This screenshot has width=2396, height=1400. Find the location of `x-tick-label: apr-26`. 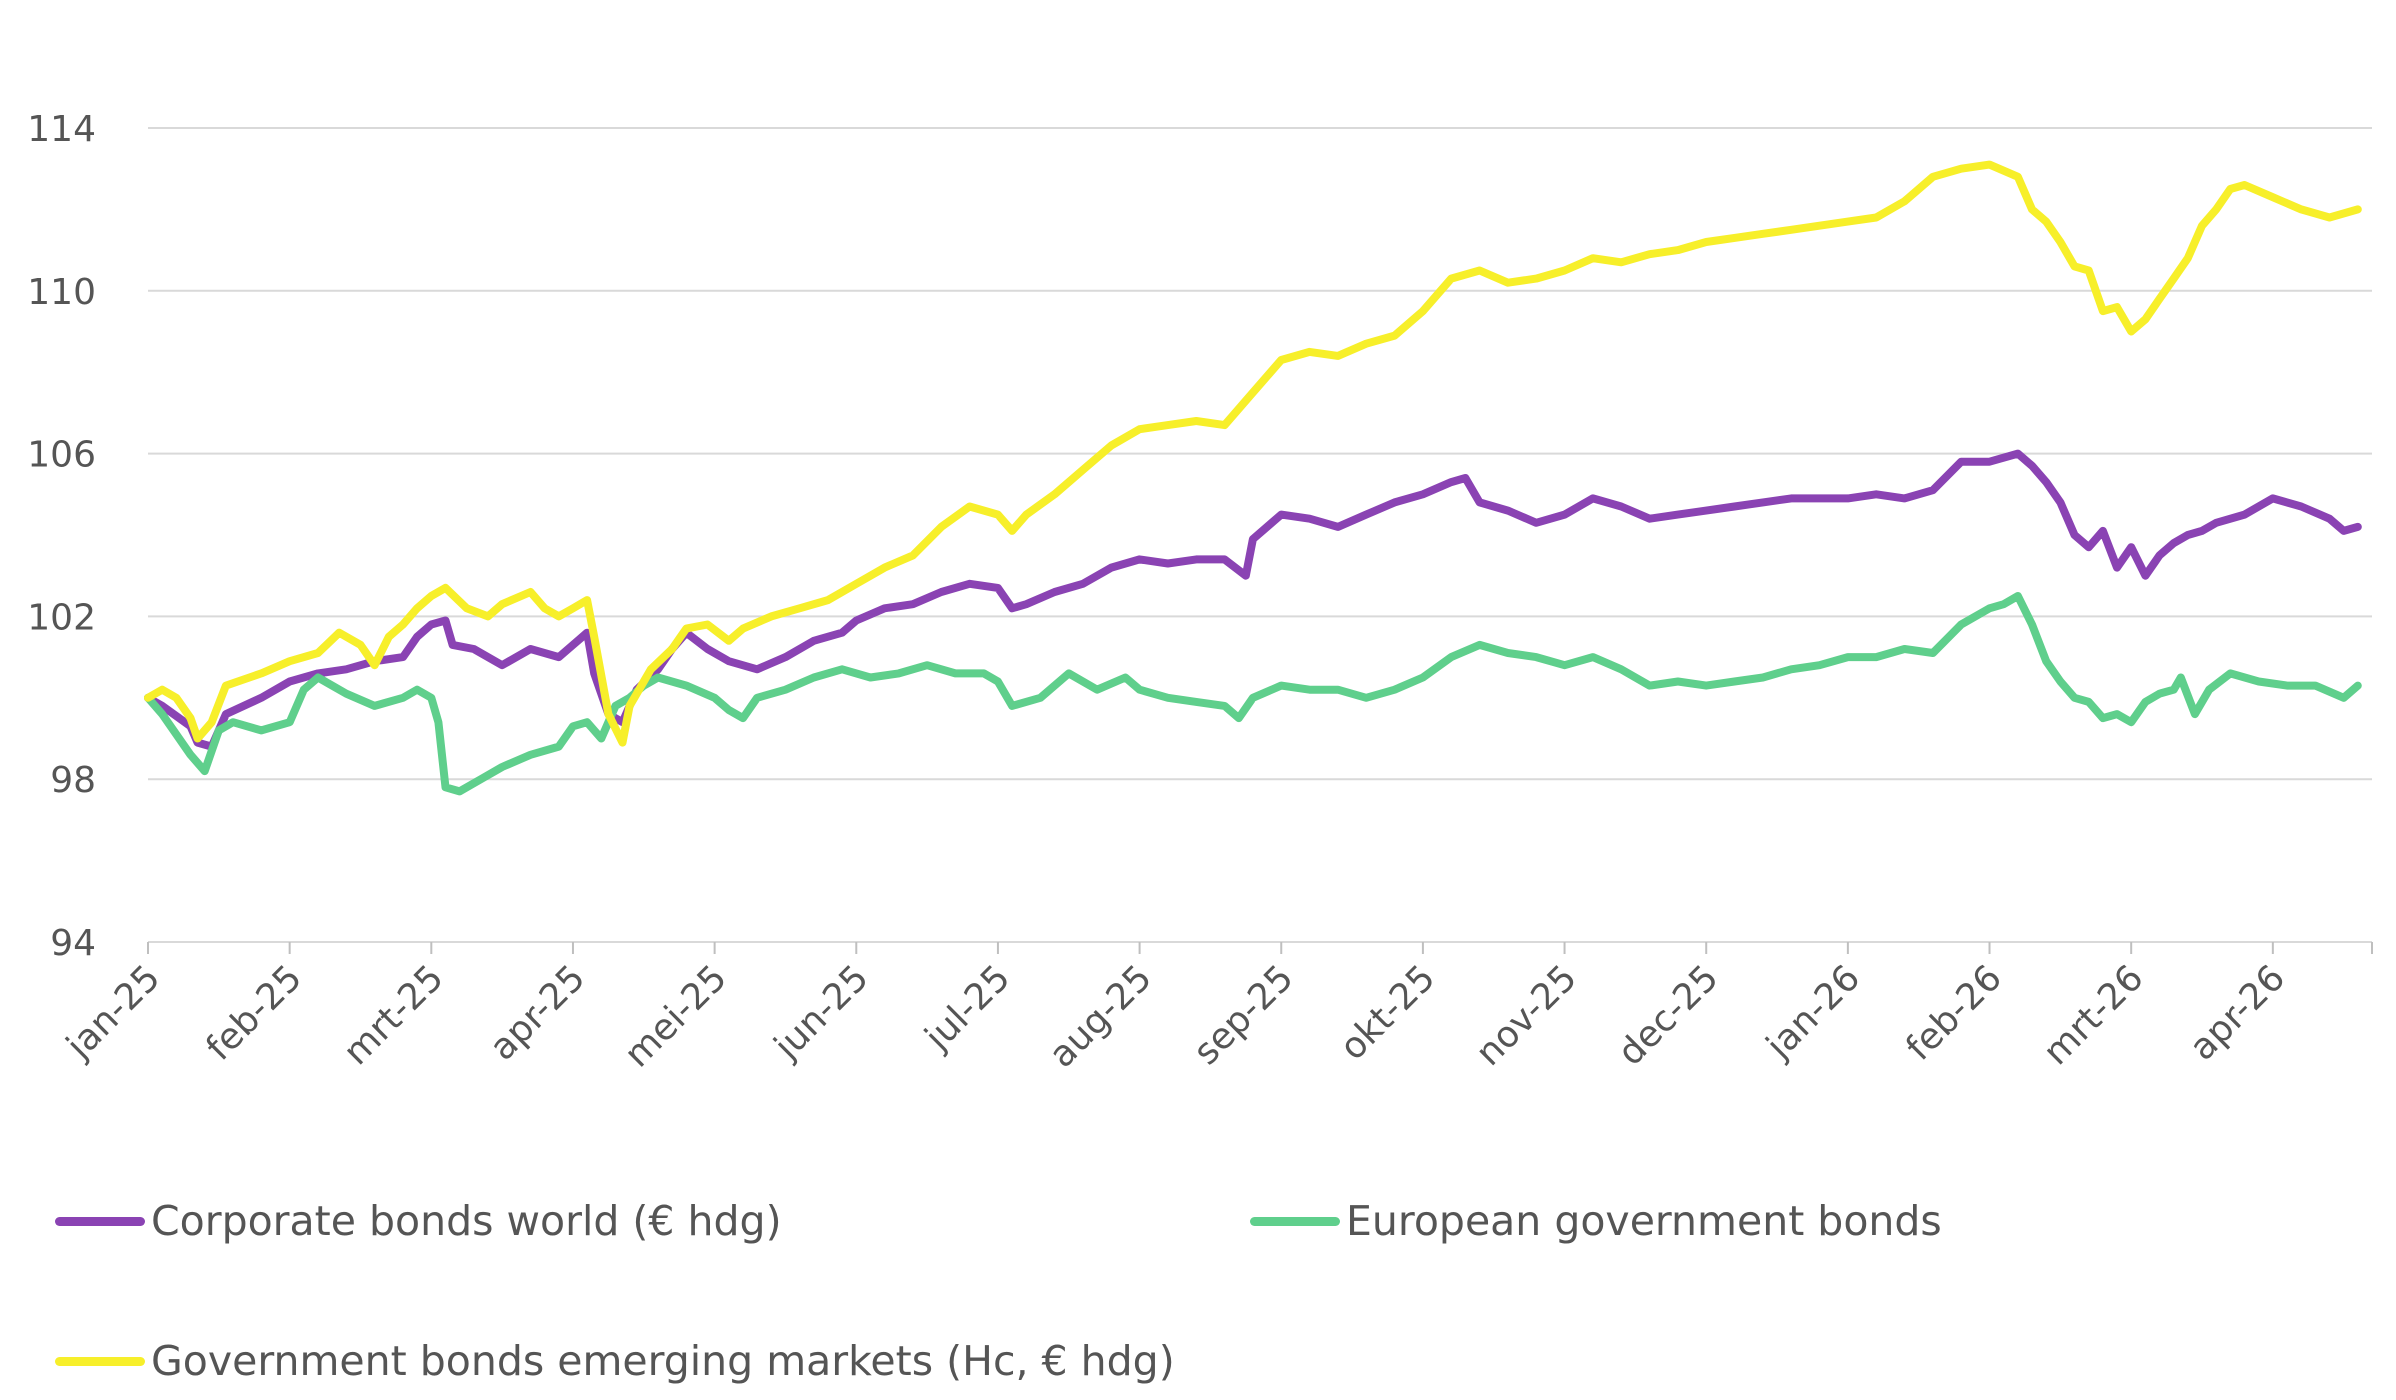

x-tick-label: apr-26 is located at coordinates (2237, 1012).